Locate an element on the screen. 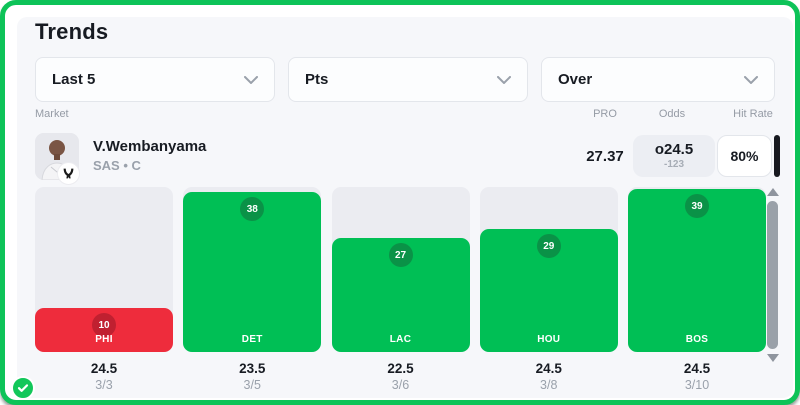 Image resolution: width=800 pixels, height=405 pixels. bar-fill: 10 PHI is located at coordinates (104, 330).